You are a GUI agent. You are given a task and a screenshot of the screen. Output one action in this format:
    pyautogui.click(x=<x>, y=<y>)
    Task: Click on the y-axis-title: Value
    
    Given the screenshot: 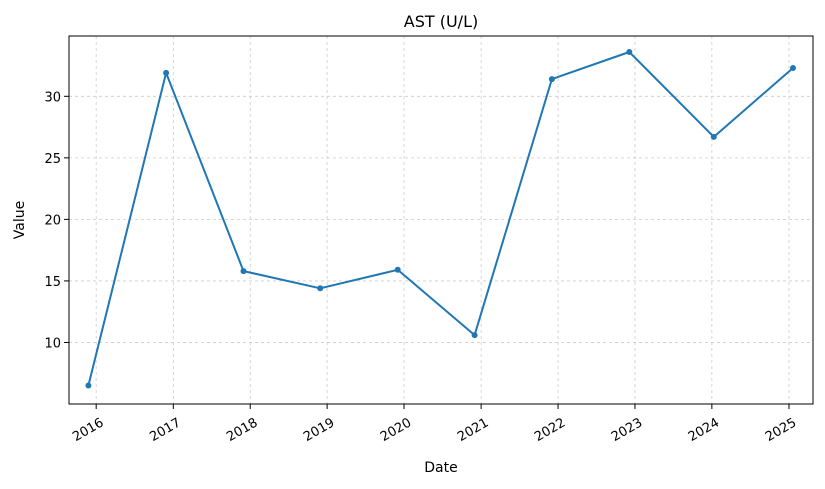 What is the action you would take?
    pyautogui.click(x=20, y=220)
    